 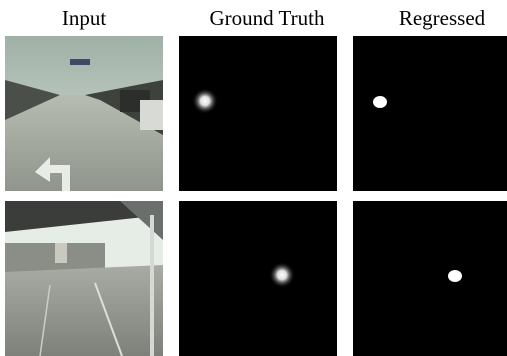 What do you see at coordinates (84, 18) in the screenshot?
I see `column-header: Input` at bounding box center [84, 18].